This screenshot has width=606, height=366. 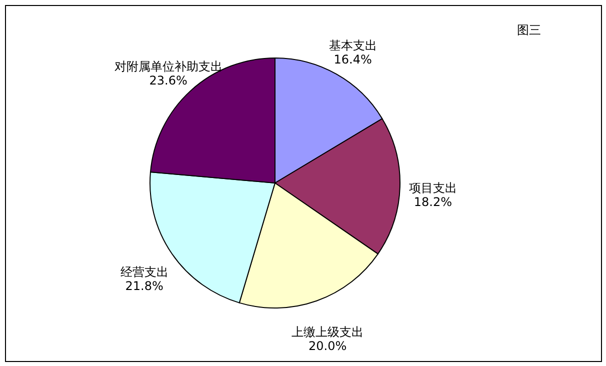 I want to click on data-label: 23.6%, so click(x=168, y=80).